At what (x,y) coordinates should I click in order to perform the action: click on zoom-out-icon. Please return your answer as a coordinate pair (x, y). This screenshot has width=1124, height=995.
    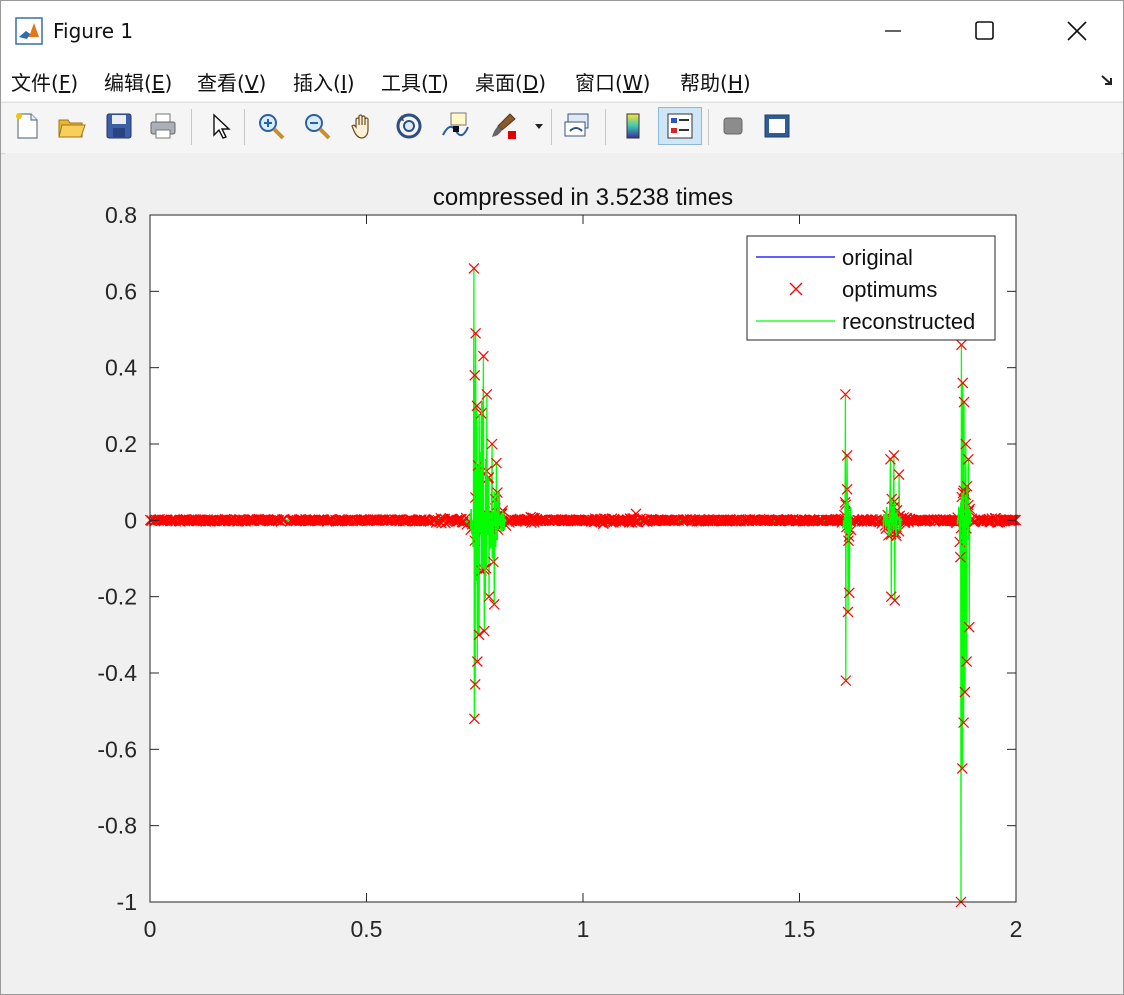
    Looking at the image, I should click on (318, 127).